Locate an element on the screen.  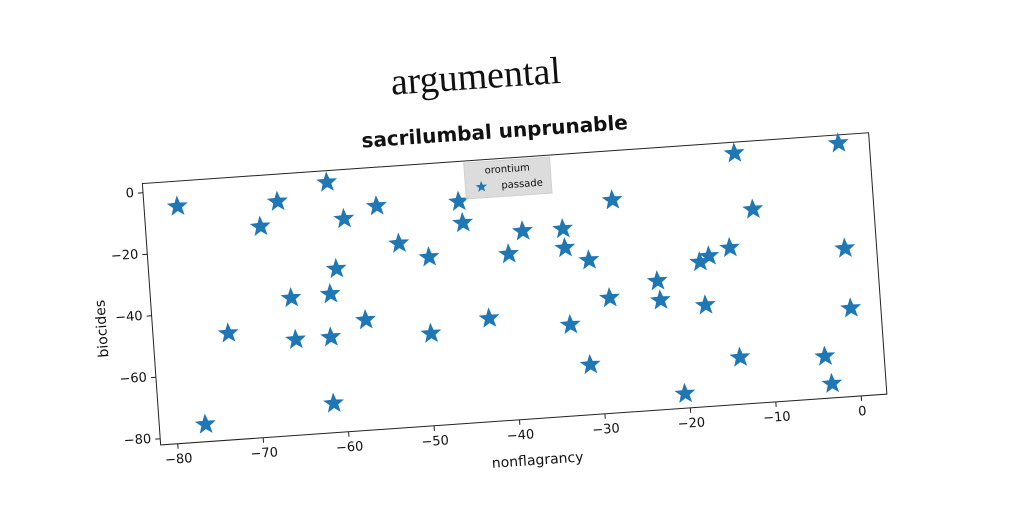
y-tick-label: 0 is located at coordinates (129, 194).